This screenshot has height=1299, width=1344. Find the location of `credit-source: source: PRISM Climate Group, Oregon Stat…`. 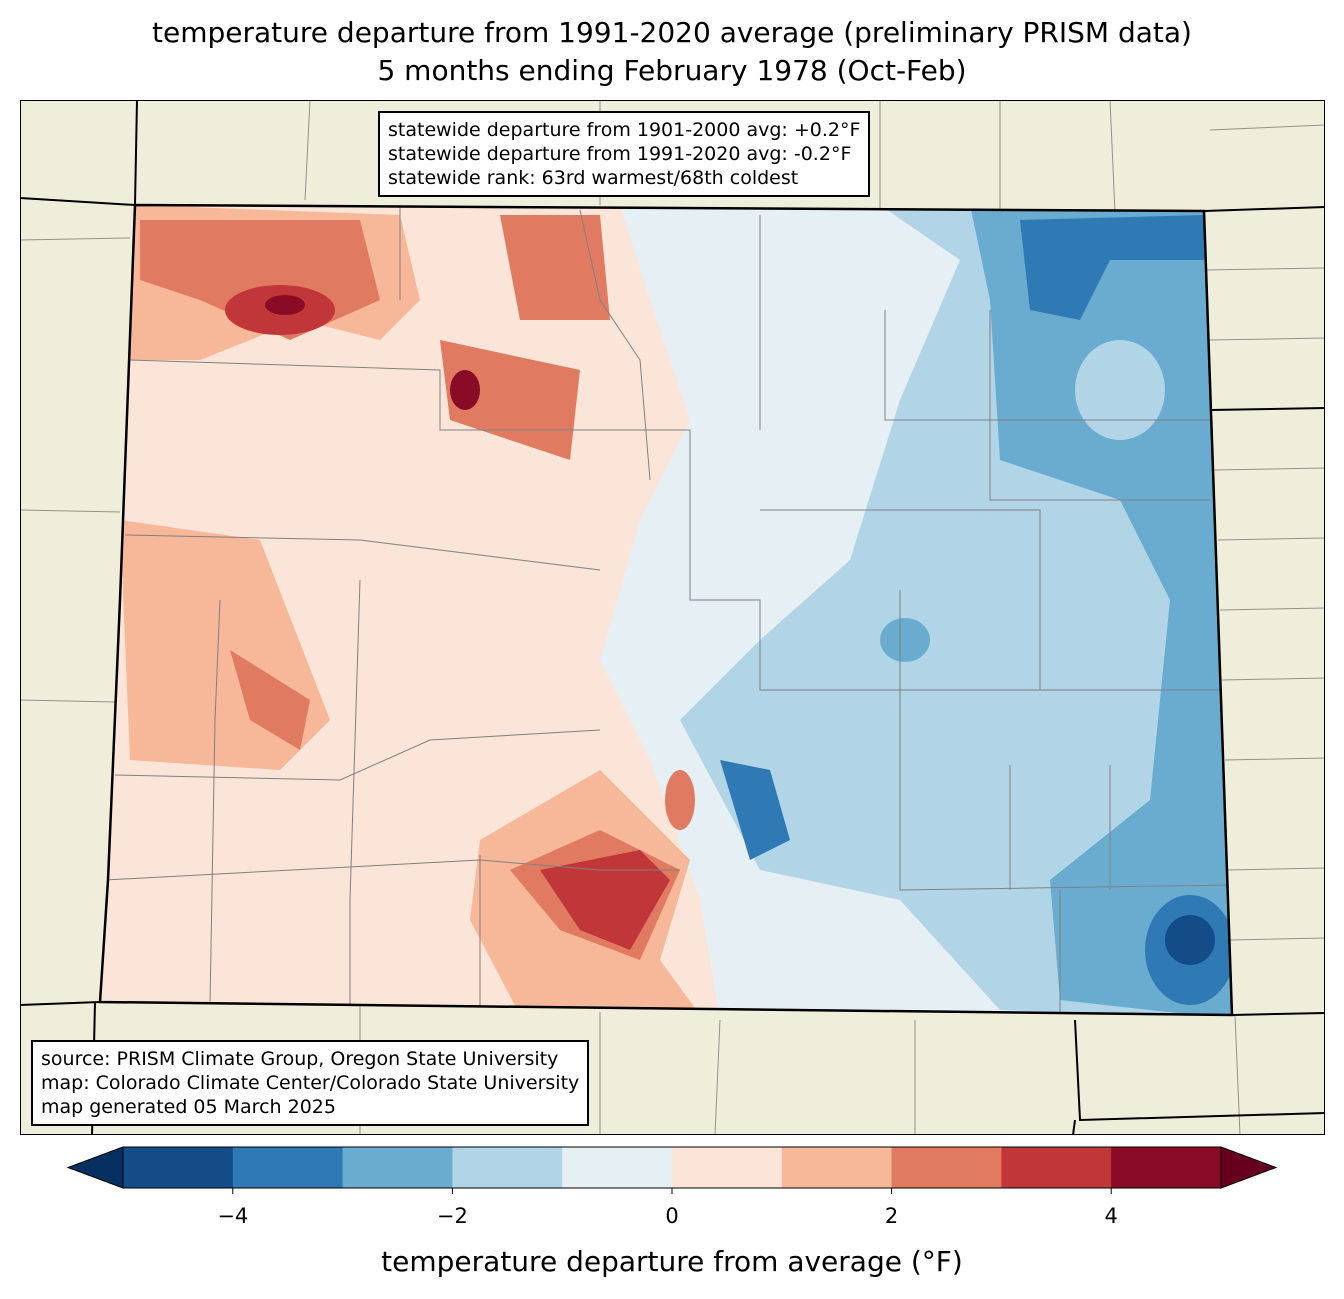

credit-source: source: PRISM Climate Group, Oregon Stat… is located at coordinates (300, 1059).